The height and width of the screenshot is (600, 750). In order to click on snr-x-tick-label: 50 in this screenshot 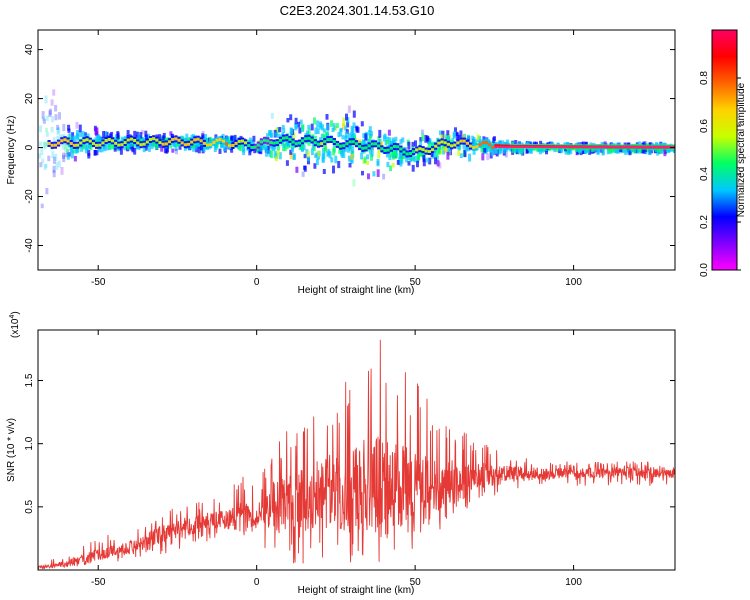, I will do `click(416, 582)`.